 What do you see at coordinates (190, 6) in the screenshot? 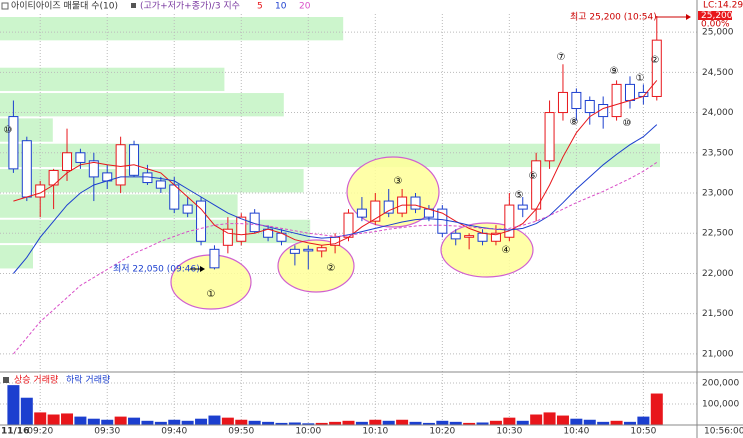
I see `indicator: (고가+저가+종가)/3 지수` at bounding box center [190, 6].